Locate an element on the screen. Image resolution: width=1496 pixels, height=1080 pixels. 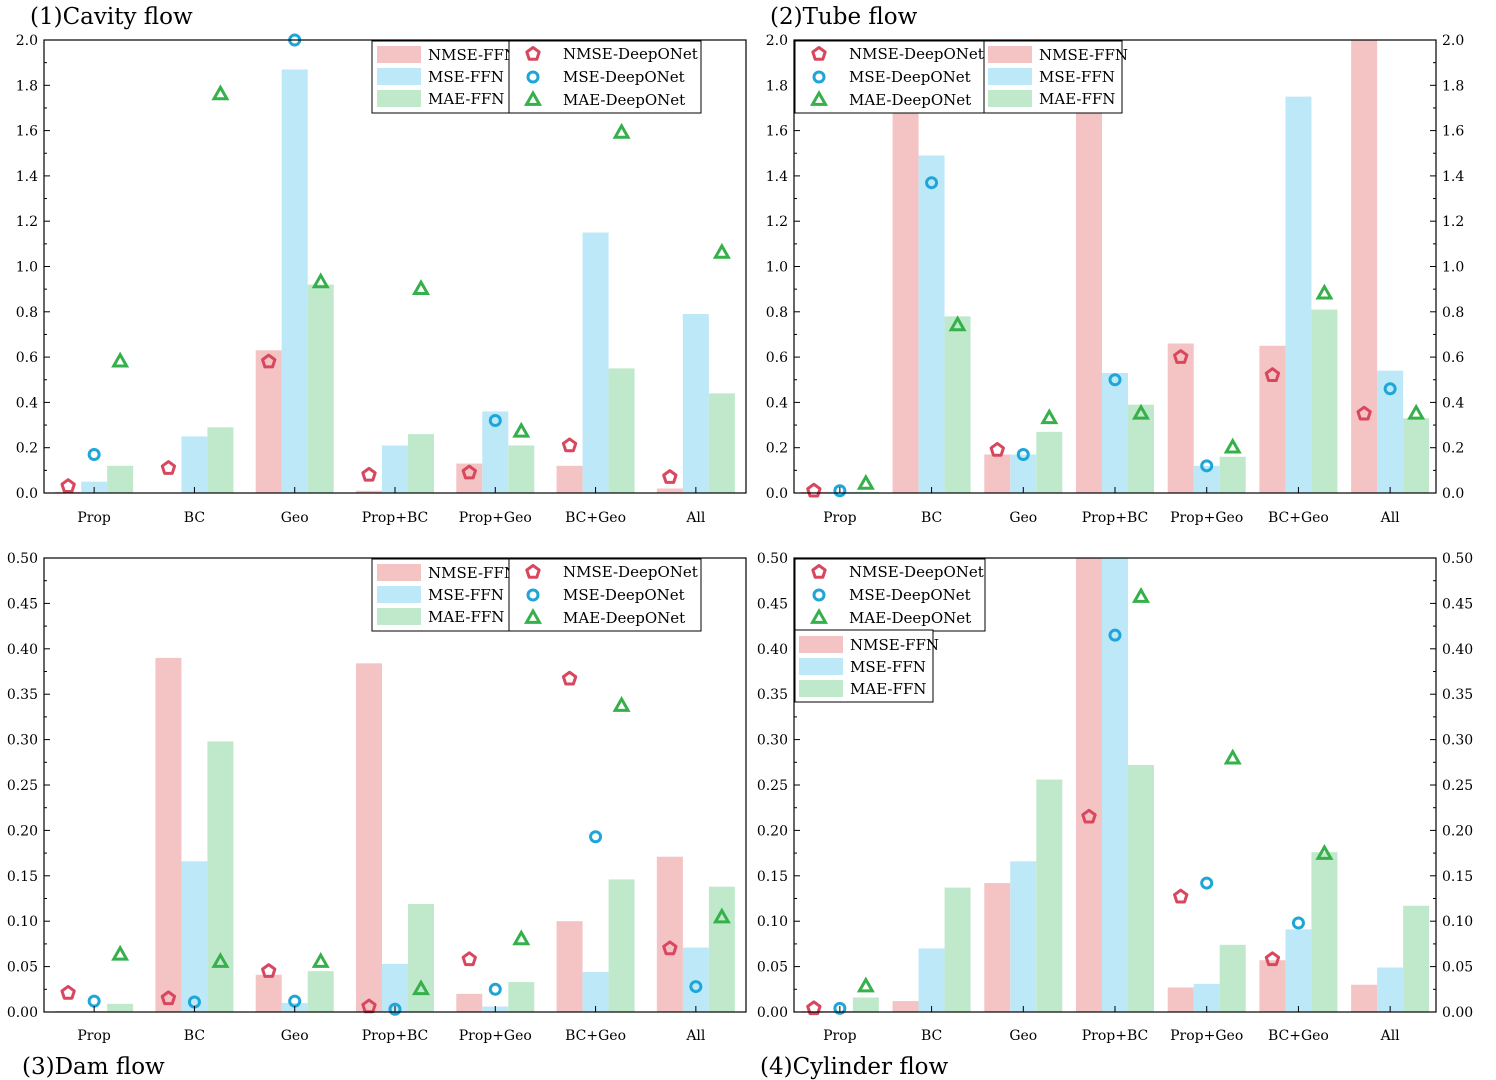
bar-mae-ffn-bc-geo is located at coordinates (621, 430).